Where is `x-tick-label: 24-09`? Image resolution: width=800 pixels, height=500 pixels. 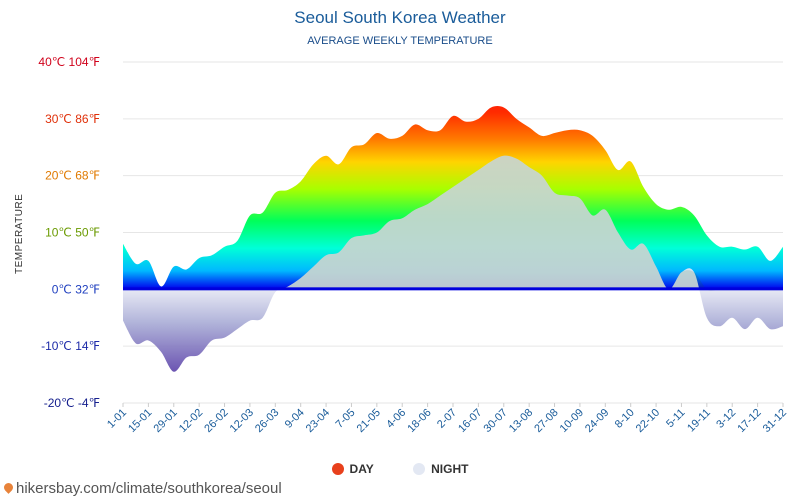
x-tick-label: 24-09 is located at coordinates (597, 421).